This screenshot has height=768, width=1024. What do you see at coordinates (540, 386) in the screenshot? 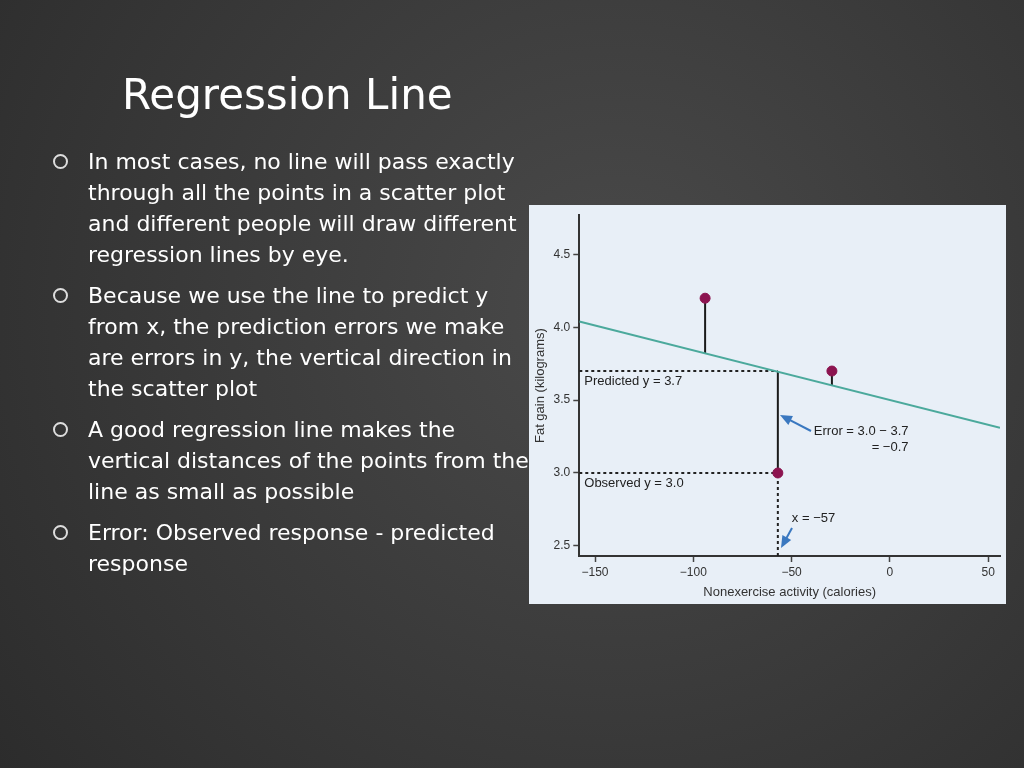
I see `y-axis-title: Fat gain (kilograms)` at bounding box center [540, 386].